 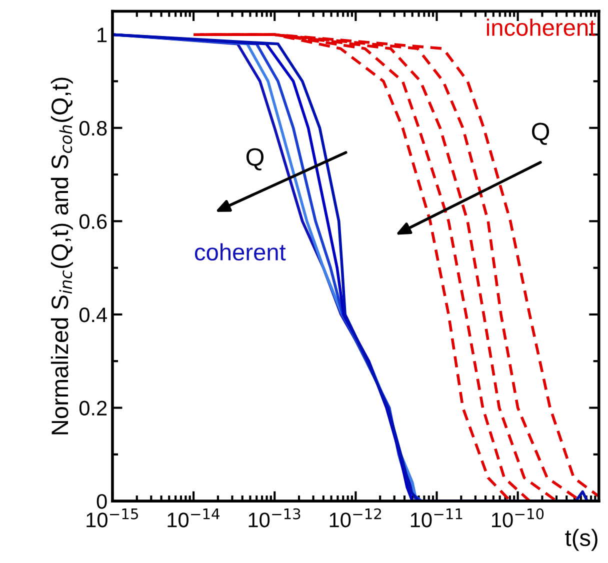 I want to click on y-tick-label: 0.4, so click(x=93, y=314).